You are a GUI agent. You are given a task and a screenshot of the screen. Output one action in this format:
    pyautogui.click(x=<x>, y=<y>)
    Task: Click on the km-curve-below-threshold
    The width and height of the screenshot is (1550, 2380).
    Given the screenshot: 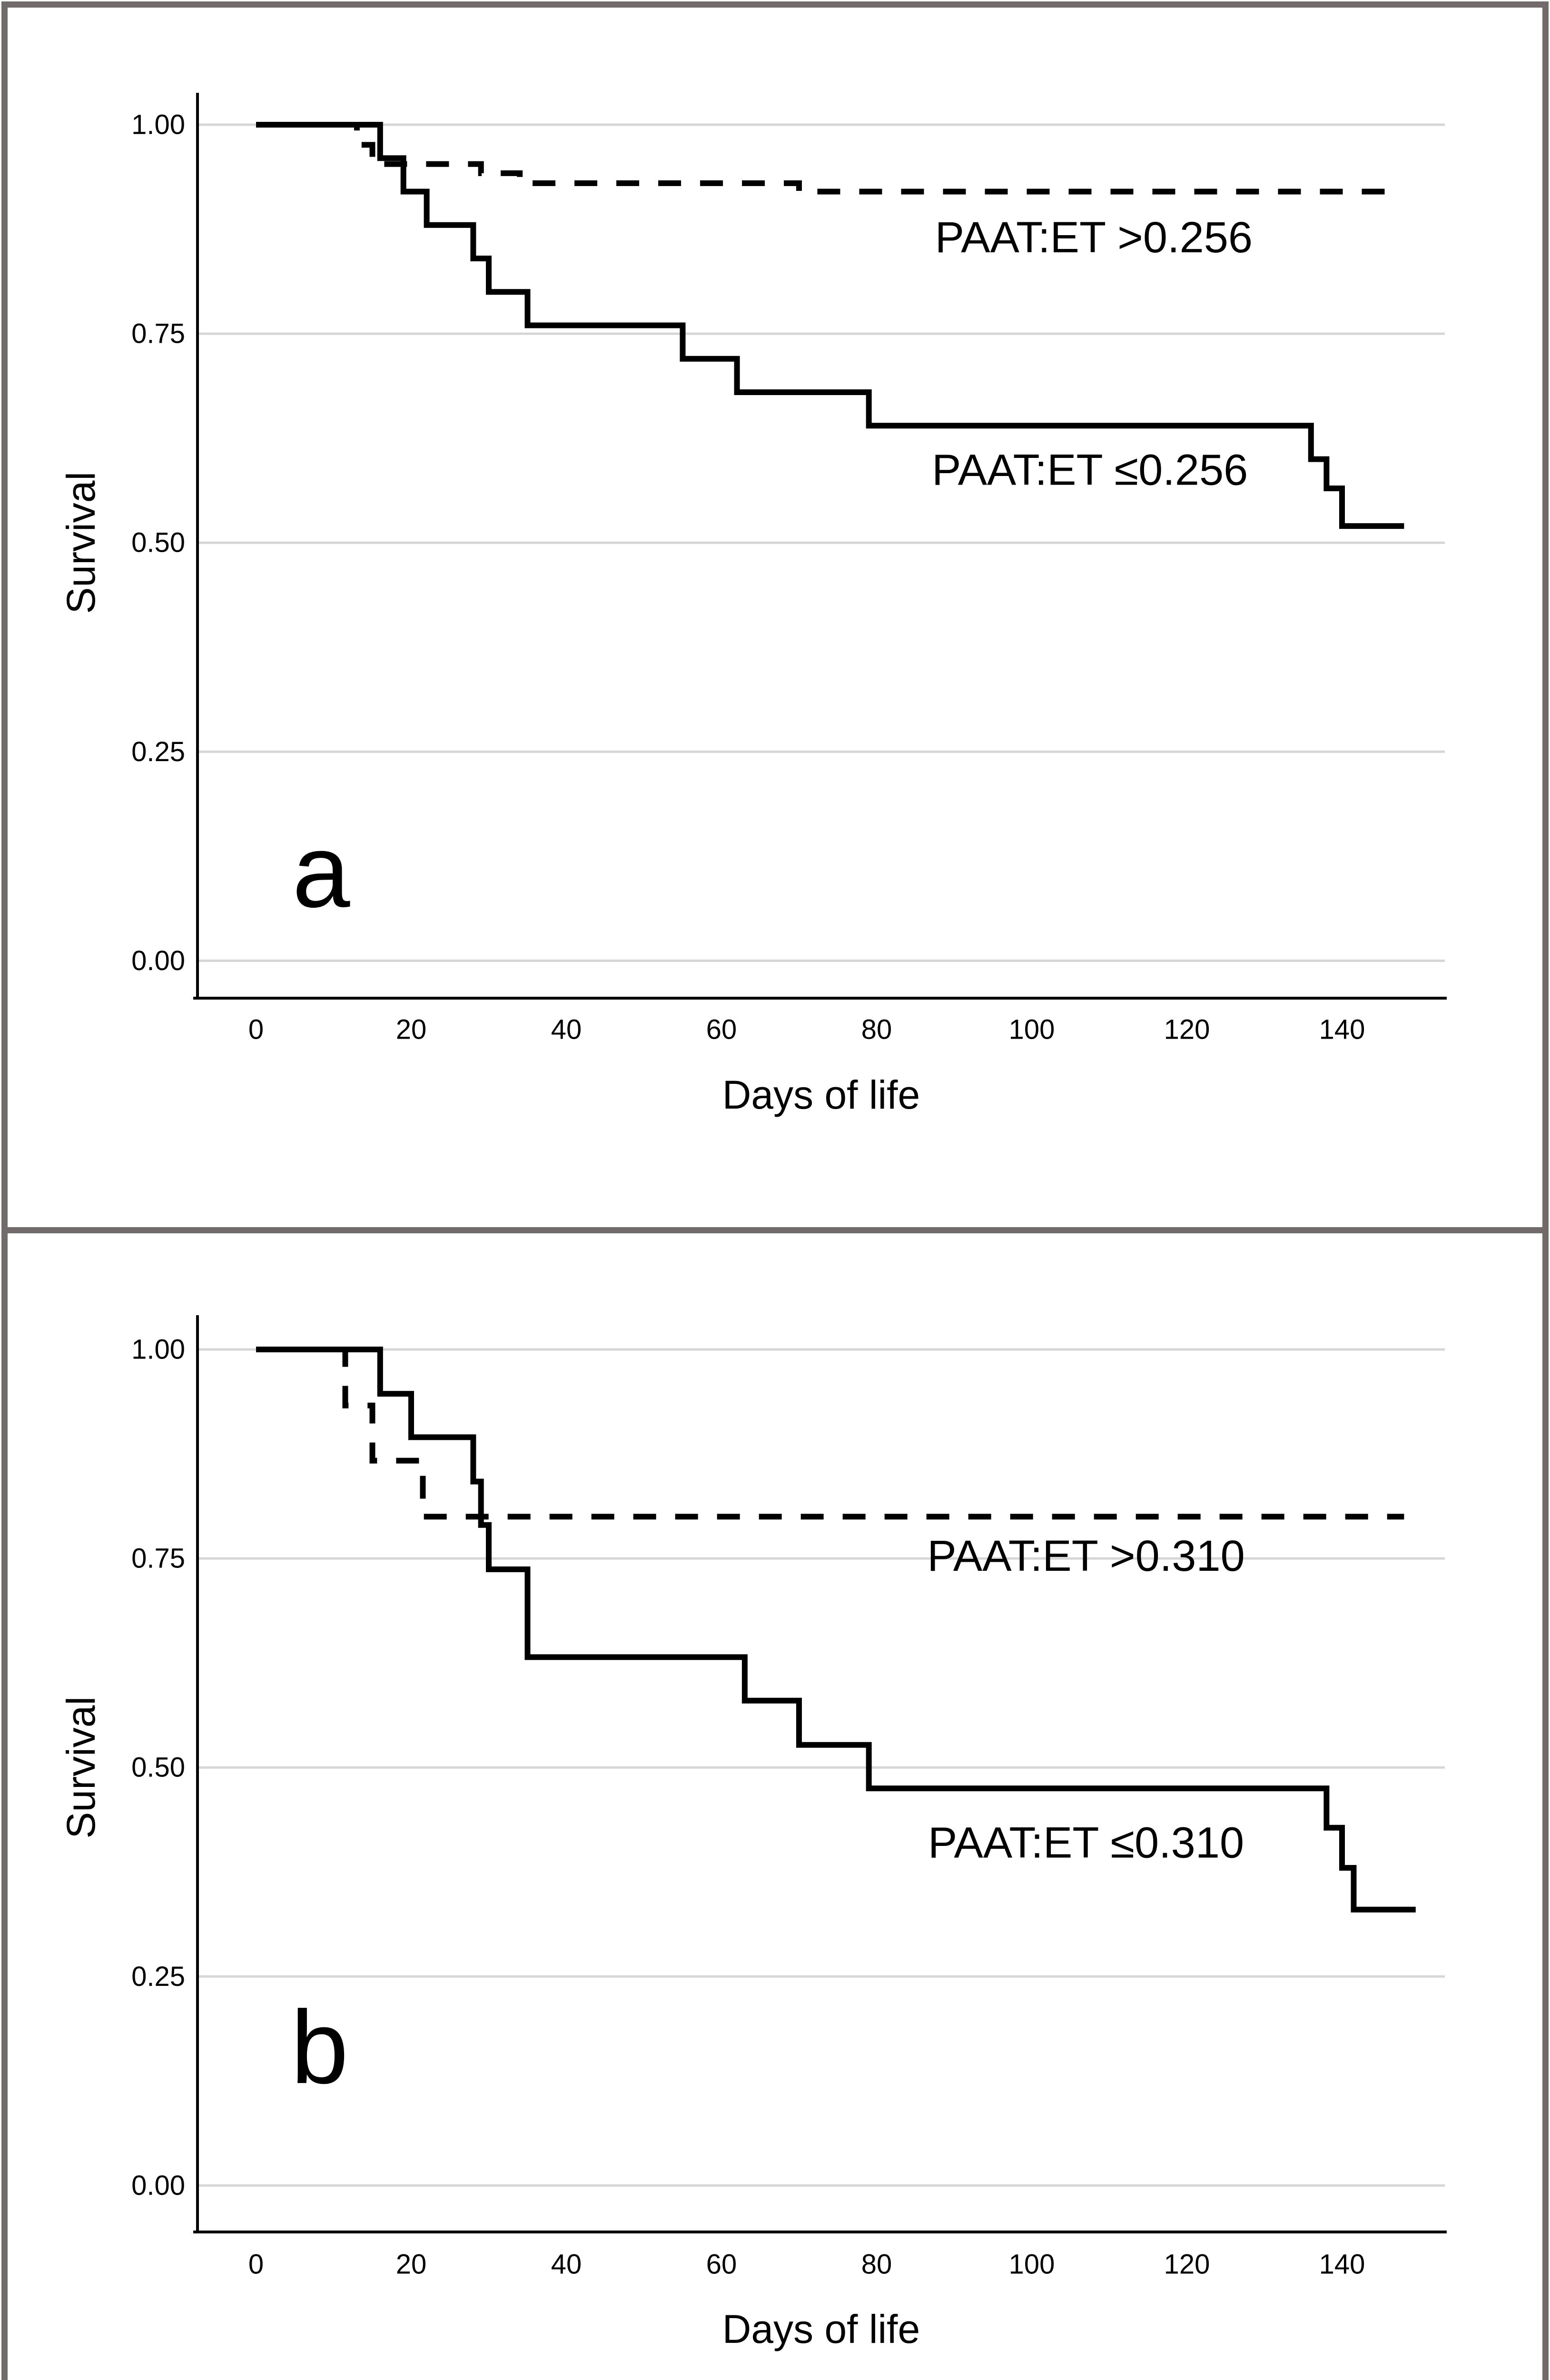 What is the action you would take?
    pyautogui.click(x=830, y=325)
    